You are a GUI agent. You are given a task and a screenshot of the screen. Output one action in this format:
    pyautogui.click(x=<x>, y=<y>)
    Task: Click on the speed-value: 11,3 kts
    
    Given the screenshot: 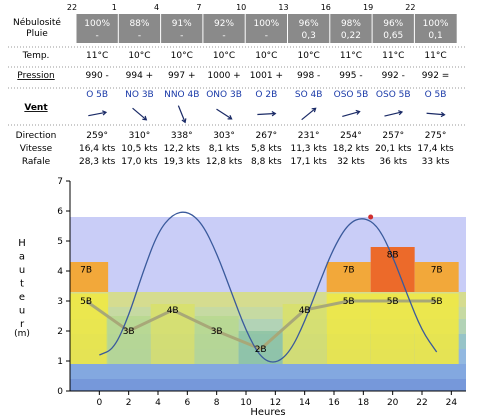 What is the action you would take?
    pyautogui.click(x=308, y=149)
    